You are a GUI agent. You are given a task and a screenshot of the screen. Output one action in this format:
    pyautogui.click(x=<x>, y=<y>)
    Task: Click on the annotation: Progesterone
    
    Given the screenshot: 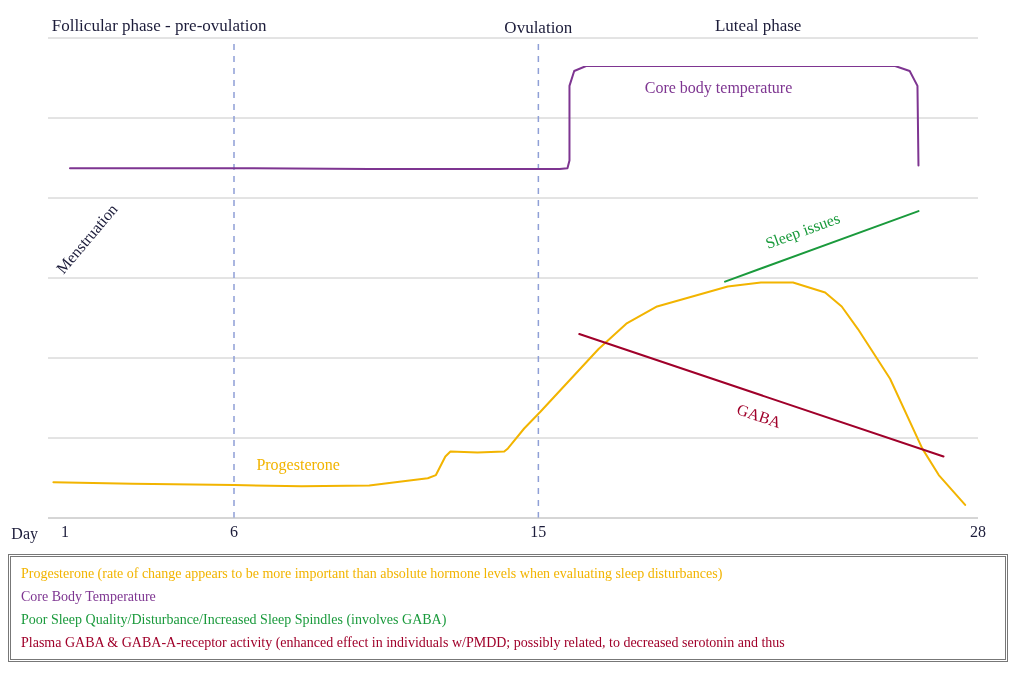 What is the action you would take?
    pyautogui.click(x=298, y=464)
    